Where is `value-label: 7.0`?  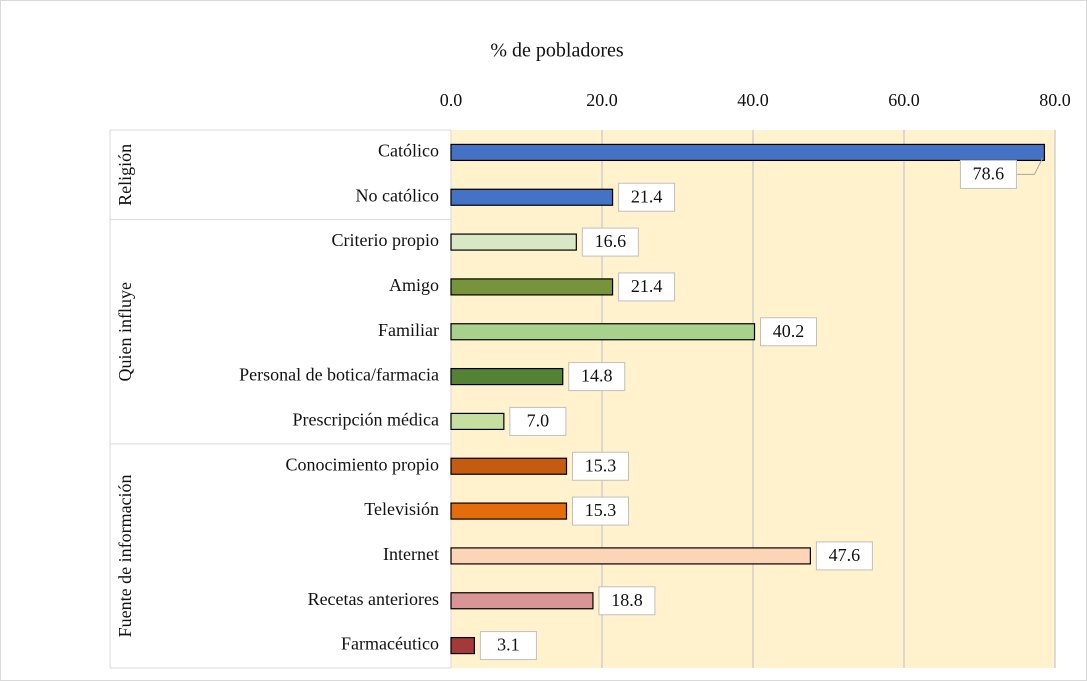 value-label: 7.0 is located at coordinates (538, 421).